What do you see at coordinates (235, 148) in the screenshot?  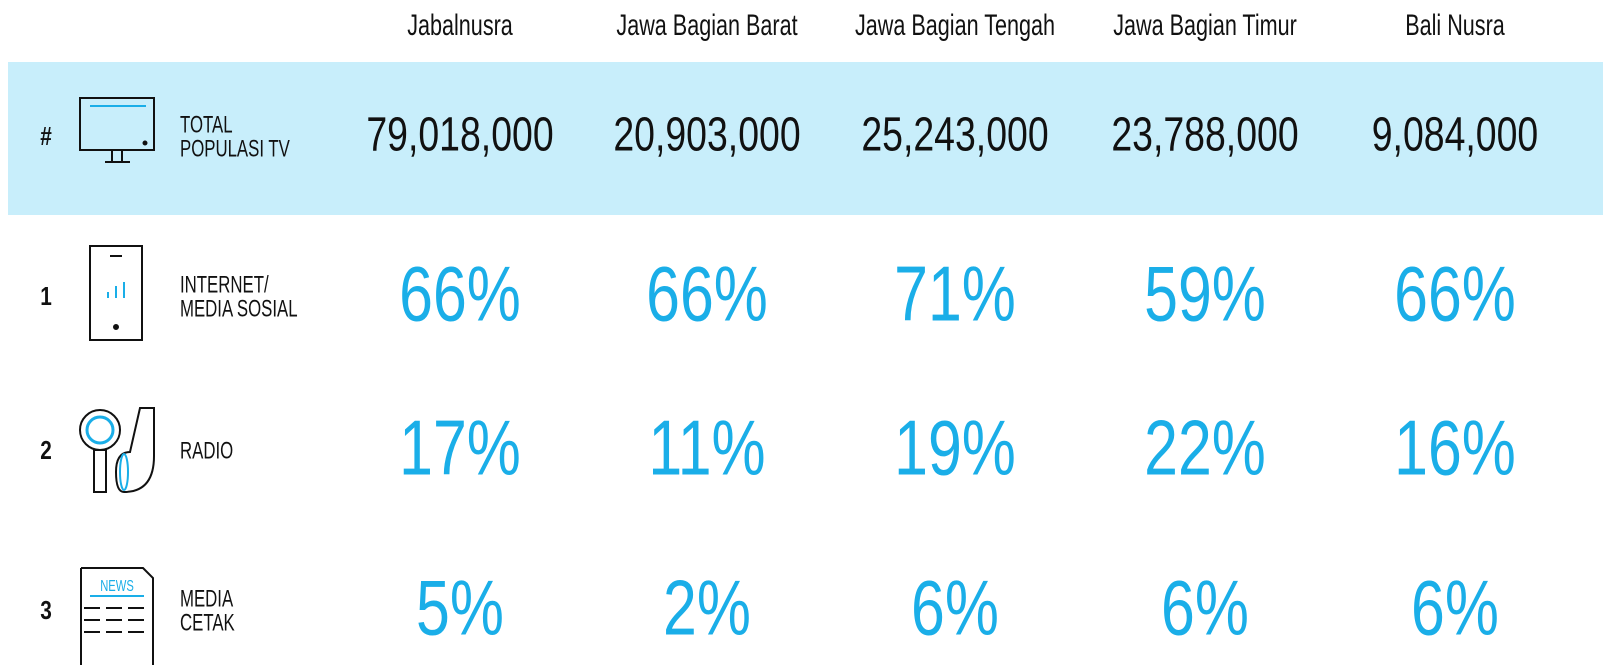 I see `row-label: POPULASI TV` at bounding box center [235, 148].